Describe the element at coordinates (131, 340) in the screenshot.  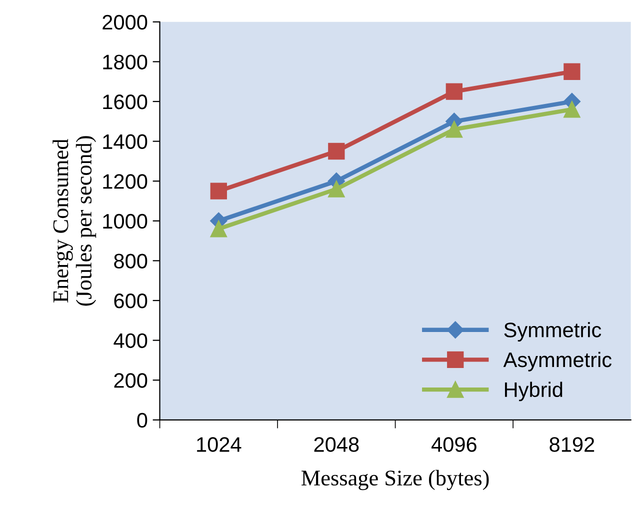
I see `y-tick-label: 400` at that location.